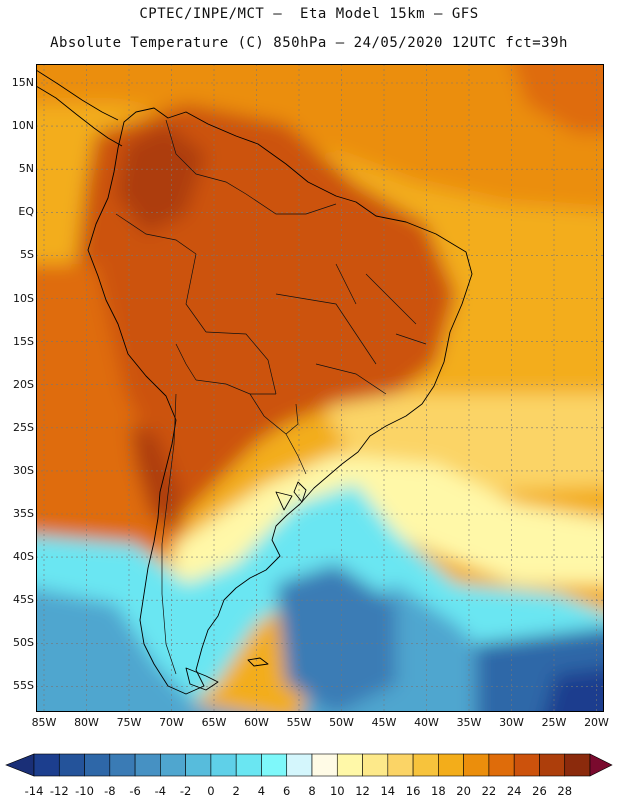  What do you see at coordinates (59, 791) in the screenshot?
I see `colorbar-tick-label: -12` at bounding box center [59, 791].